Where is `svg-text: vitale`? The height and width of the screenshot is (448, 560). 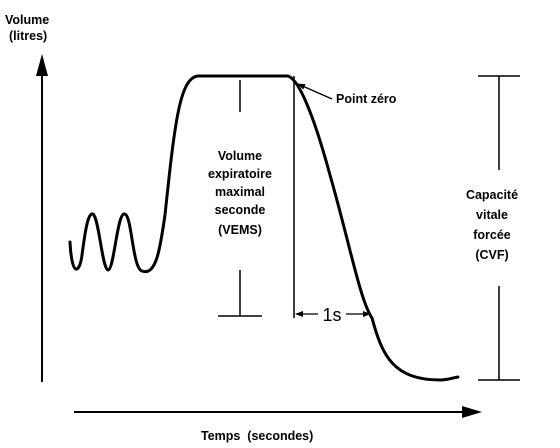 svg-text: vitale is located at coordinates (492, 215).